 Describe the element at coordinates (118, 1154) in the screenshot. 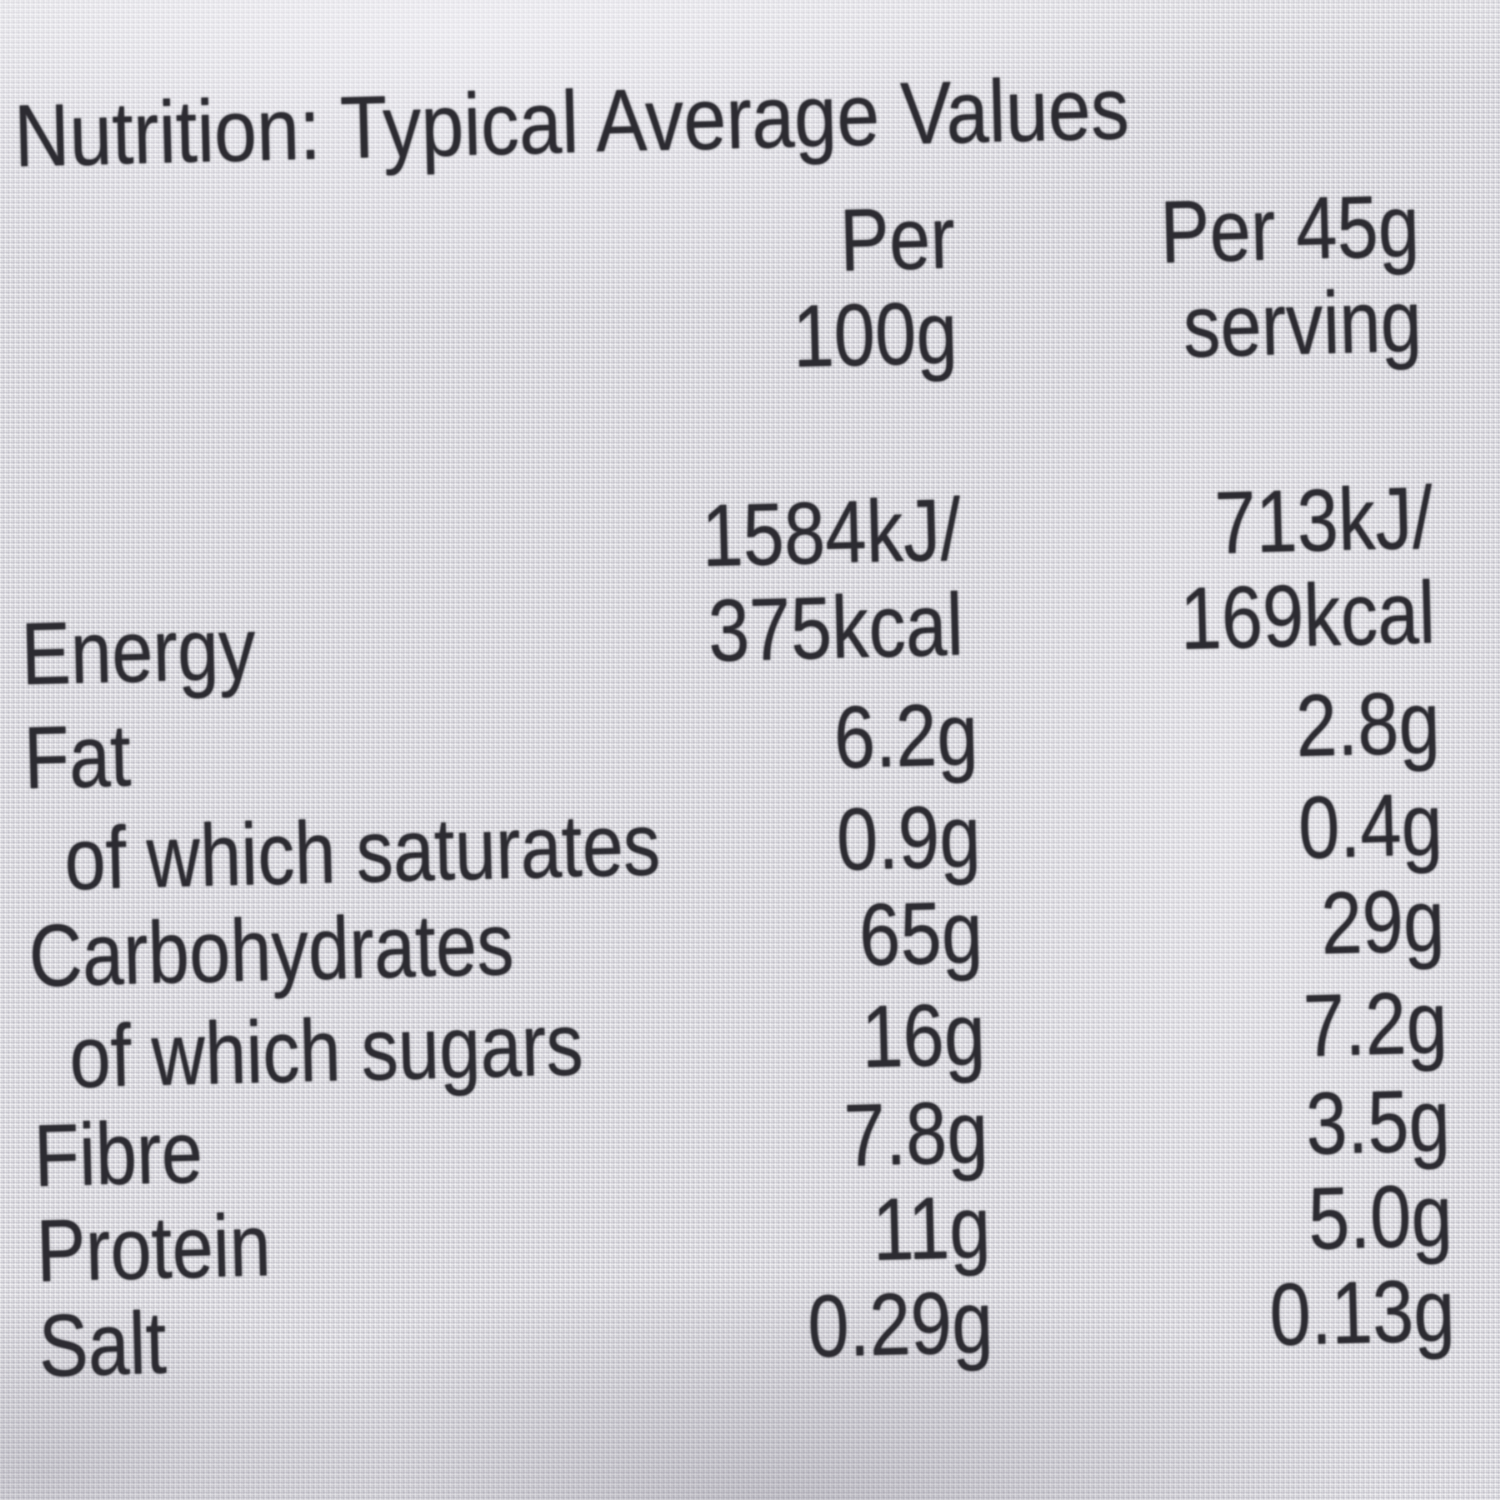

I see `nutrient-name: Fibre` at that location.